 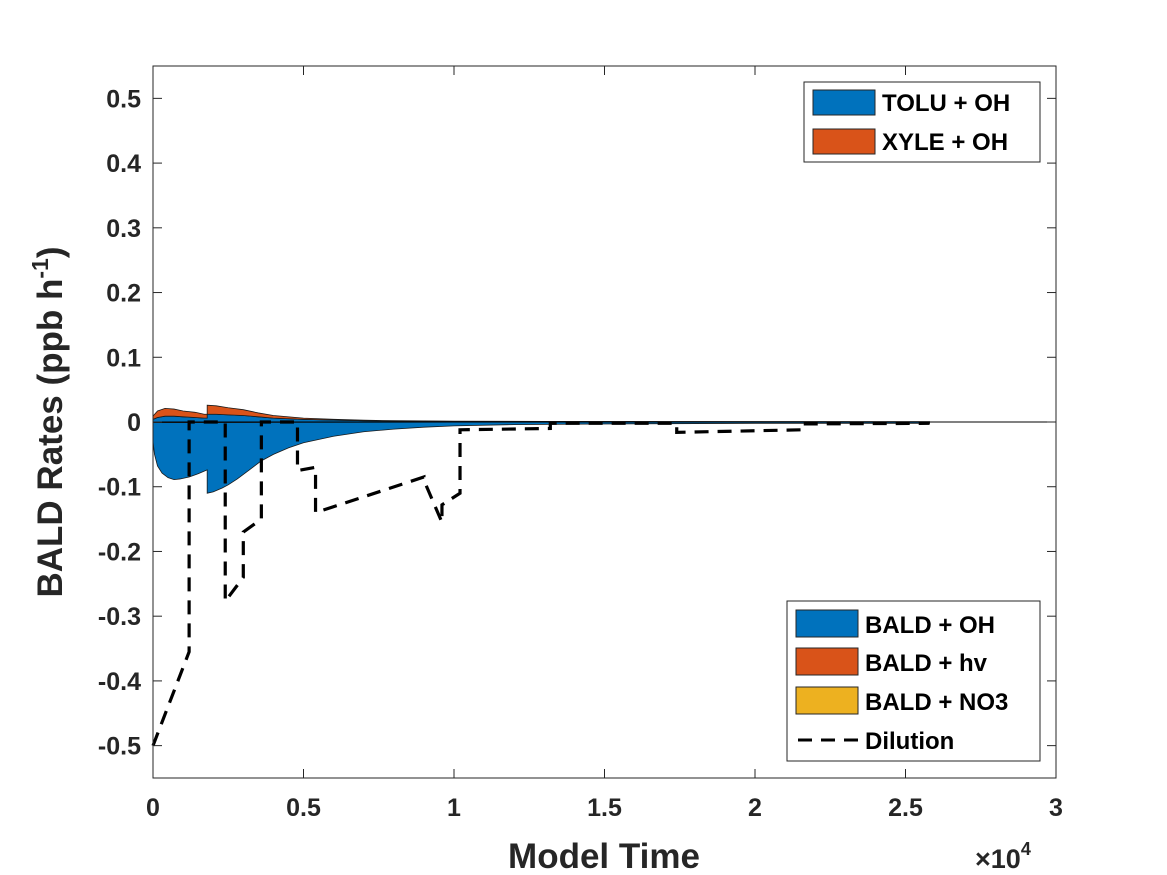 What do you see at coordinates (123, 99) in the screenshot?
I see `y-tick-label: 0.5` at bounding box center [123, 99].